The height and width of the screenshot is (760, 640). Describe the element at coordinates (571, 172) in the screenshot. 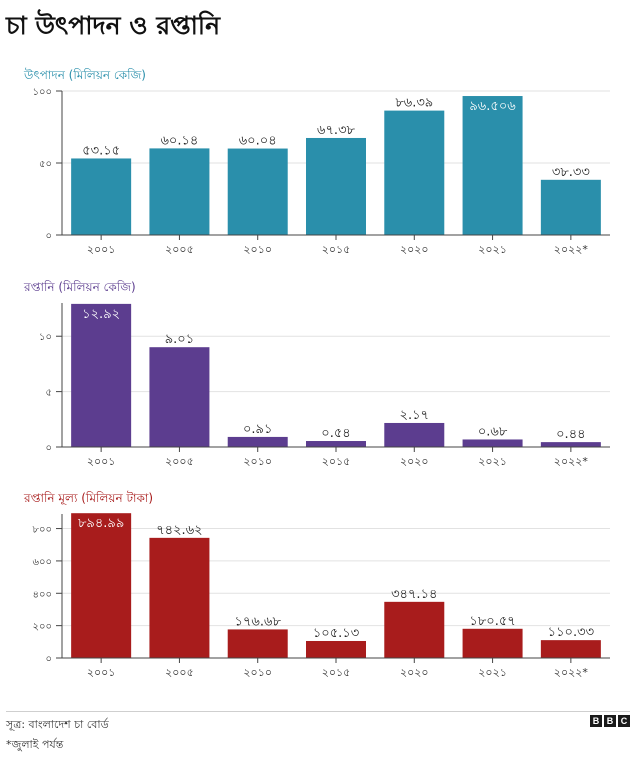

I see `data-label: ৩৮.৩৩` at that location.